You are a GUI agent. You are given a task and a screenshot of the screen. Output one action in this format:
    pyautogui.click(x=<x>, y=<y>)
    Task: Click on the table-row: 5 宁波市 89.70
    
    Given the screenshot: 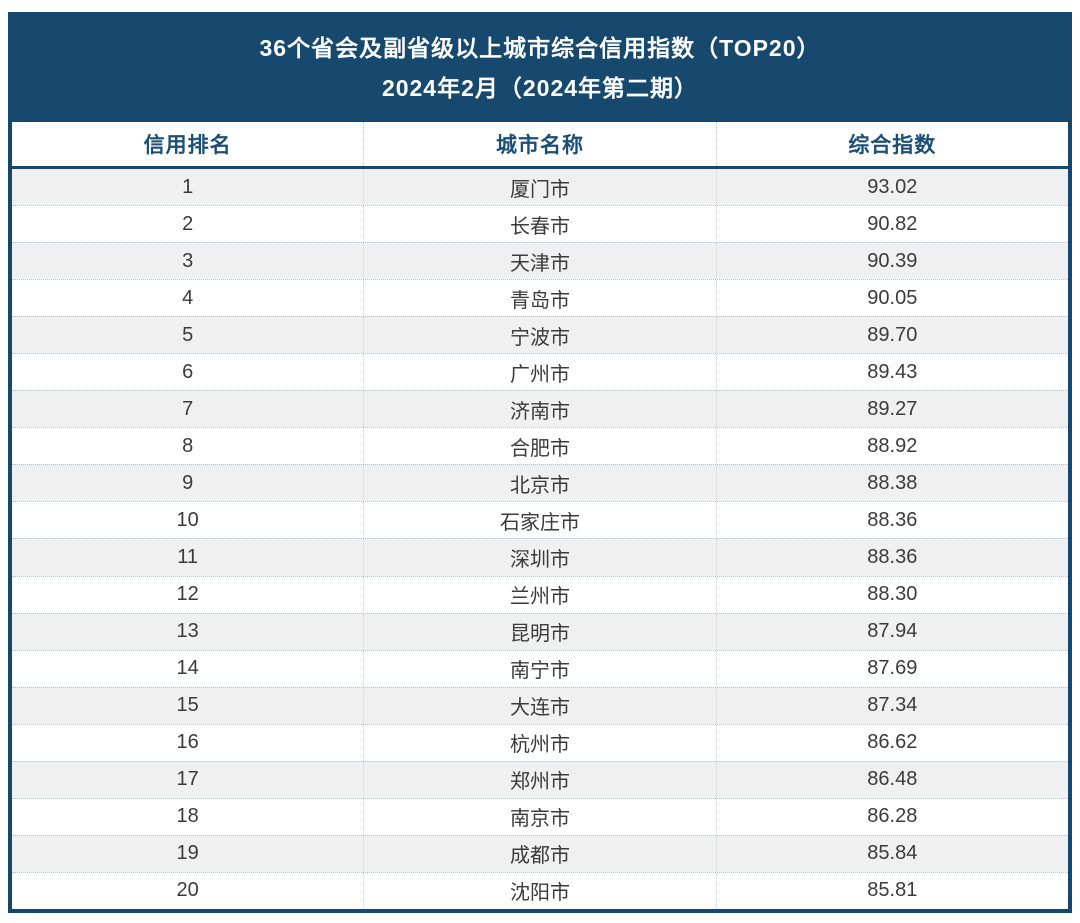 What is the action you would take?
    pyautogui.click(x=540, y=335)
    